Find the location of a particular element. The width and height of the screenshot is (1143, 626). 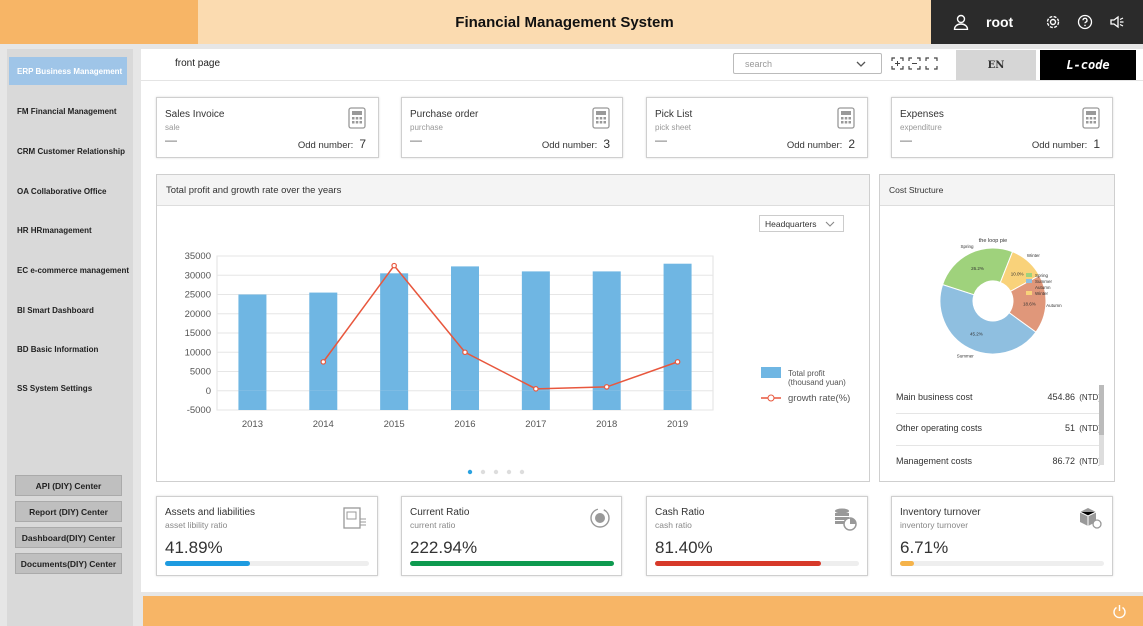

card-dash: — is located at coordinates (906, 140).